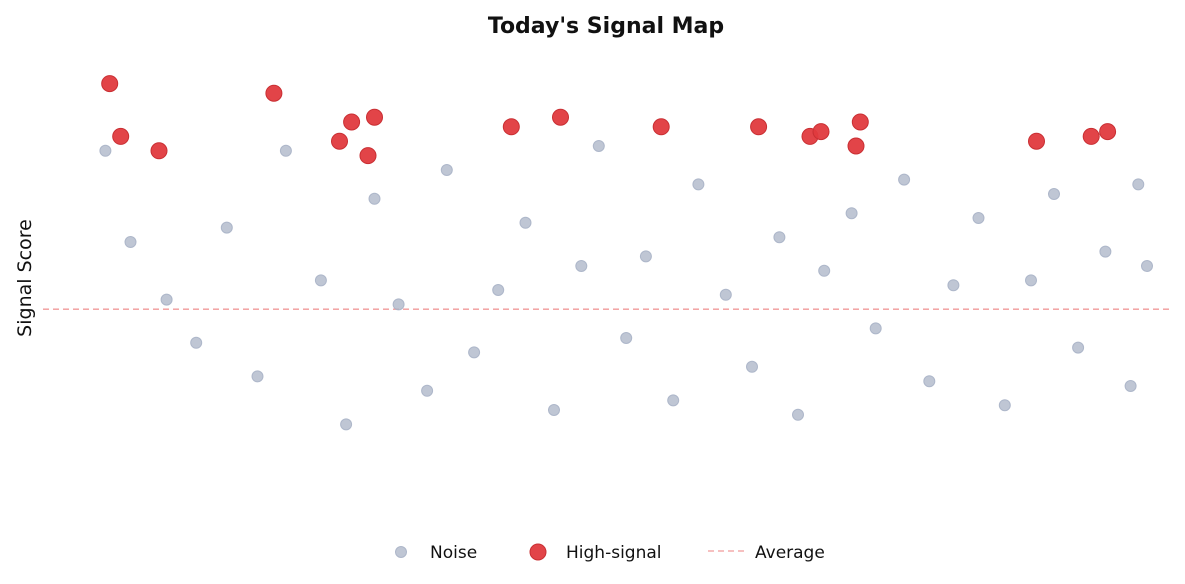  Describe the element at coordinates (538, 552) in the screenshot. I see `legend-high-signal-marker` at that location.